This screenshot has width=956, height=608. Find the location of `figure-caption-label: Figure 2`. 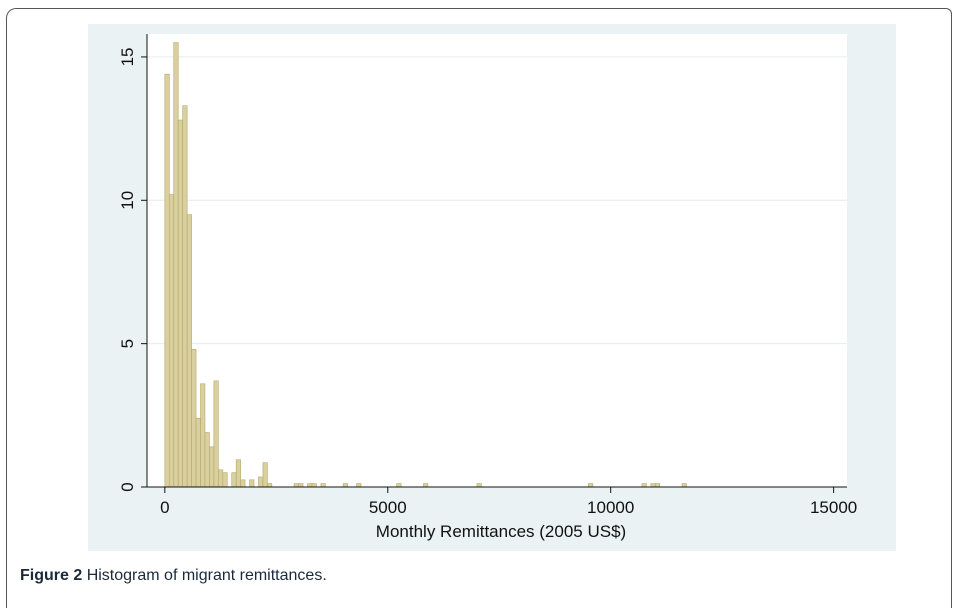

figure-caption-label: Figure 2 is located at coordinates (51, 575).